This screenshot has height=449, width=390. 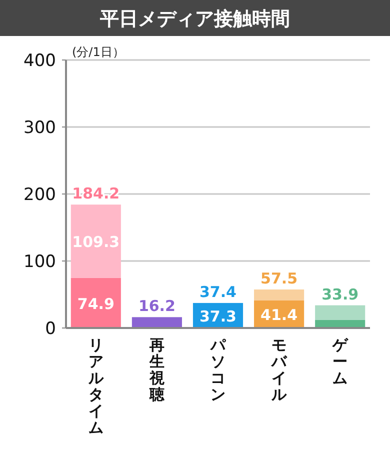 What do you see at coordinates (157, 370) in the screenshot?
I see `x-tick-label: 再生視聴` at bounding box center [157, 370].